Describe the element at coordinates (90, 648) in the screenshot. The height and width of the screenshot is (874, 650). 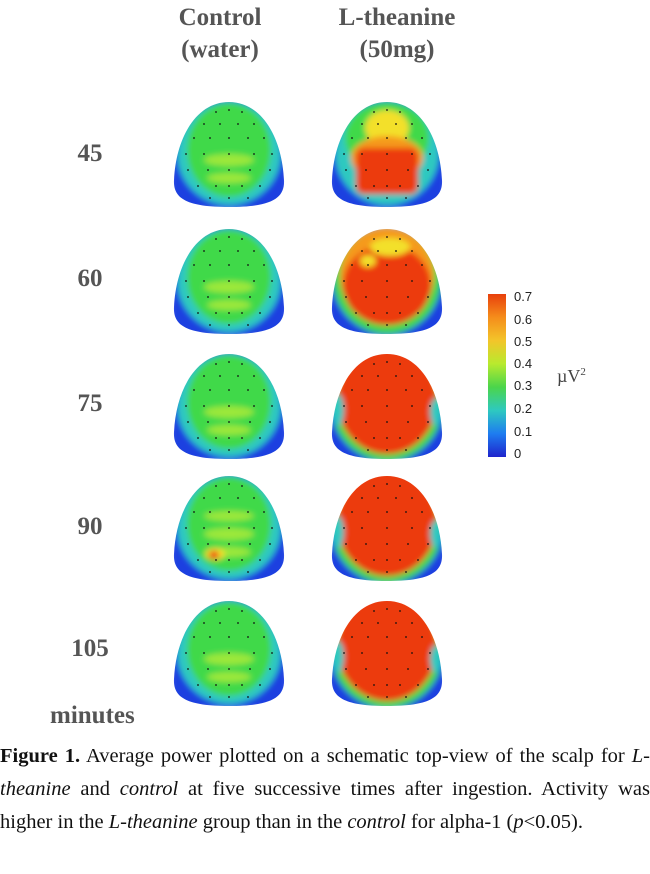
I see `time-label-105: 105` at that location.